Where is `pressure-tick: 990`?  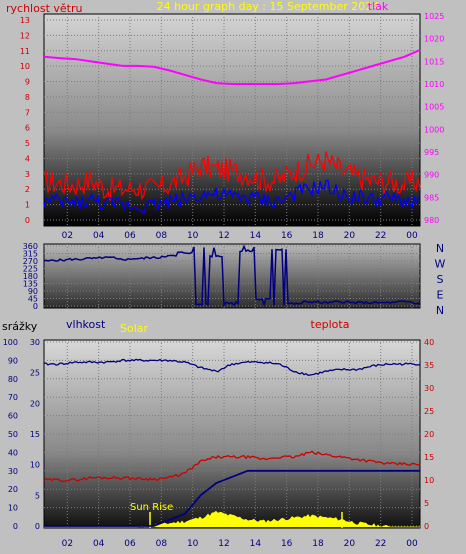
pressure-tick: 990 is located at coordinates (431, 175).